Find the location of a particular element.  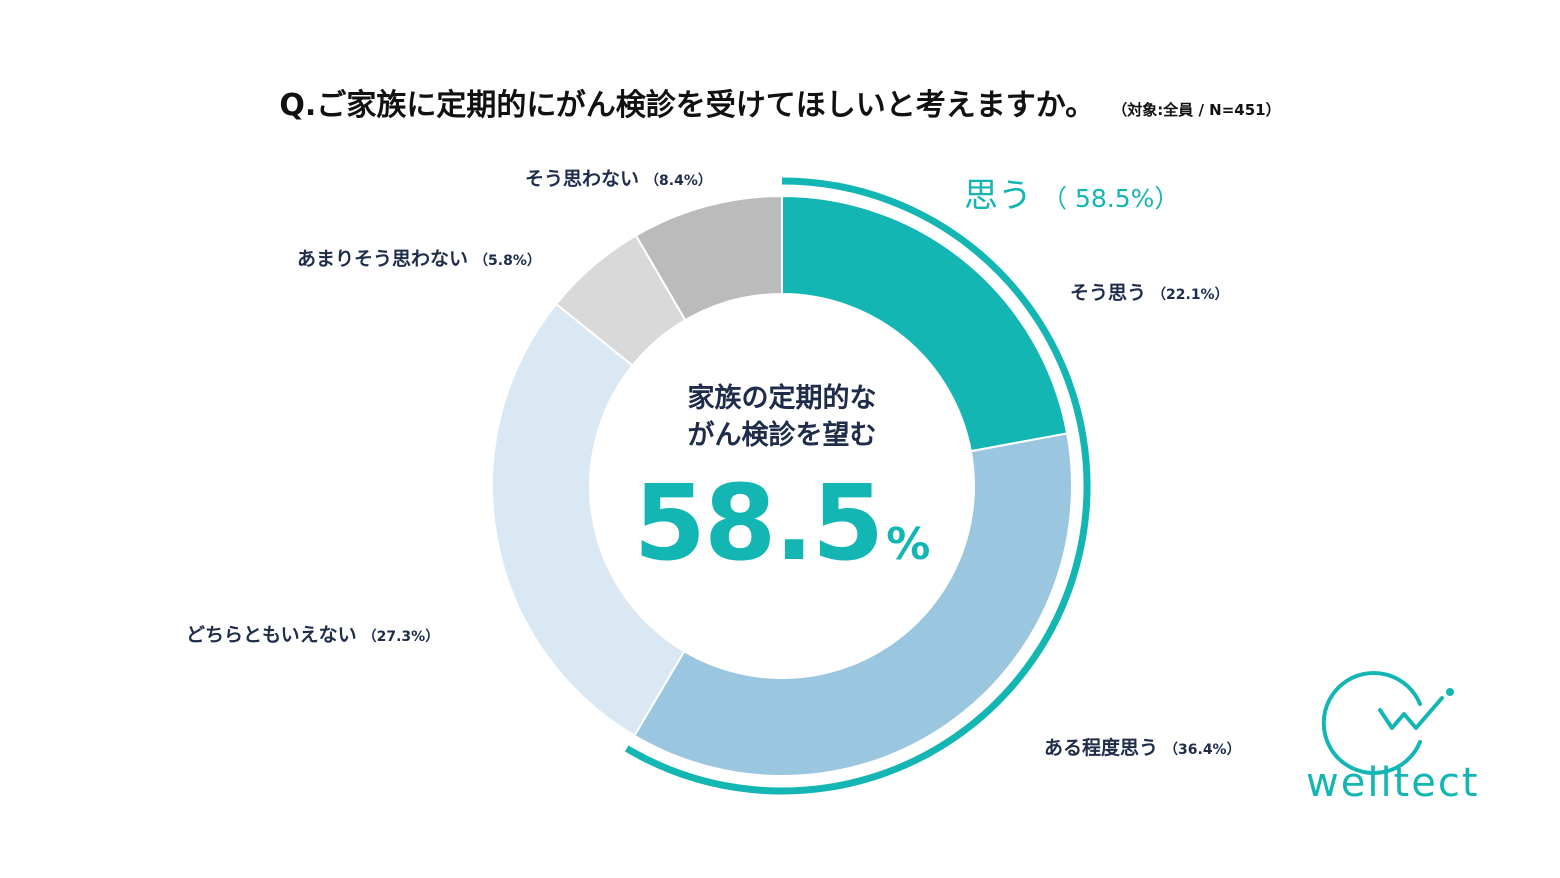

slice-label-name: あまりそう思わない is located at coordinates (383, 259).